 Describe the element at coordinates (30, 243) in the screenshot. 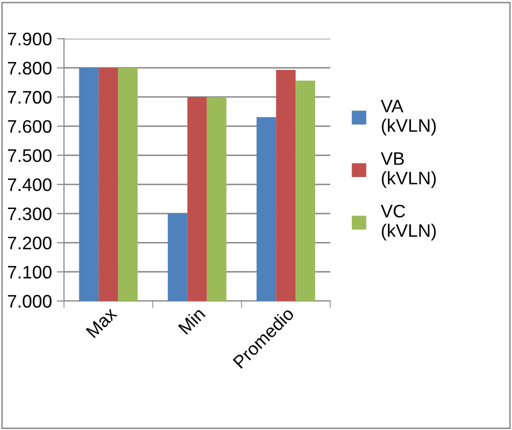

I see `y-tick-label: 7.200` at that location.